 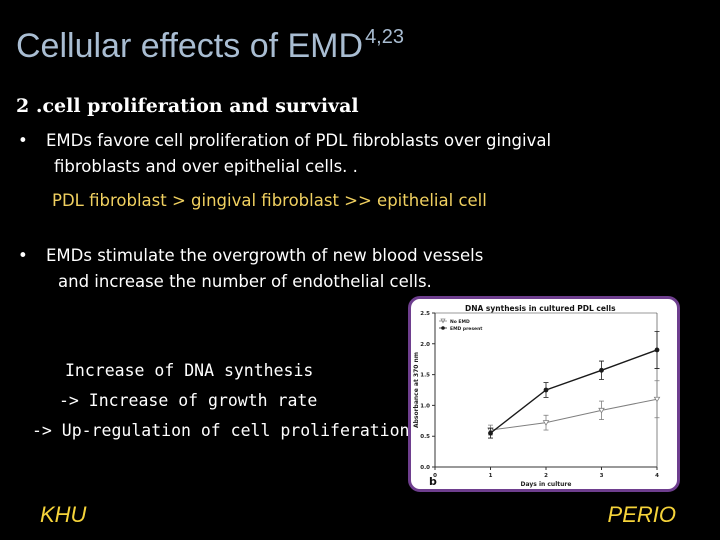 What do you see at coordinates (435, 476) in the screenshot?
I see `x-tick-label: 0` at bounding box center [435, 476].